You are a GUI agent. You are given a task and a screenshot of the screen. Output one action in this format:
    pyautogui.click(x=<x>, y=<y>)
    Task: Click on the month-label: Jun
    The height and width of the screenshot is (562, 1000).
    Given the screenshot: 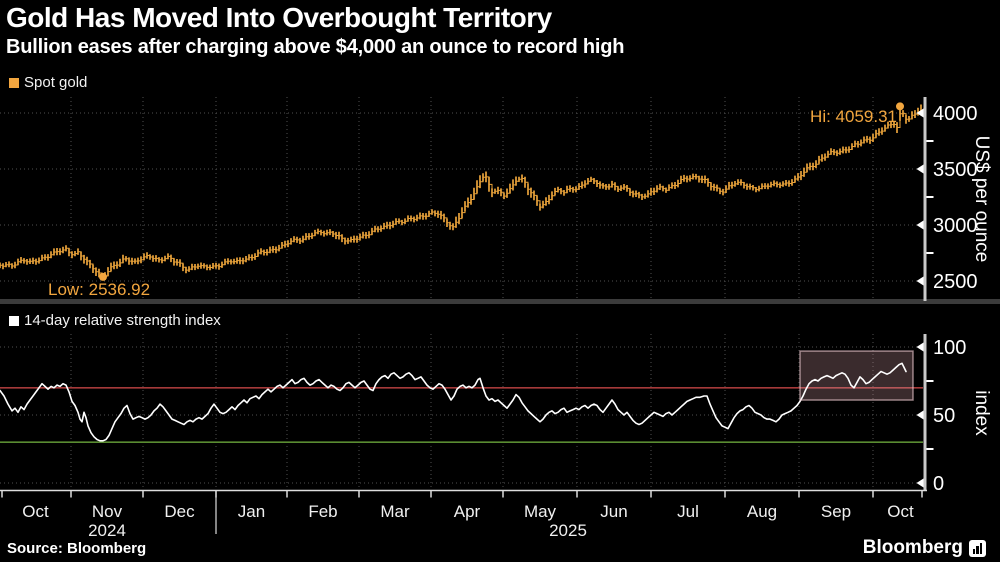 What is the action you would take?
    pyautogui.click(x=613, y=511)
    